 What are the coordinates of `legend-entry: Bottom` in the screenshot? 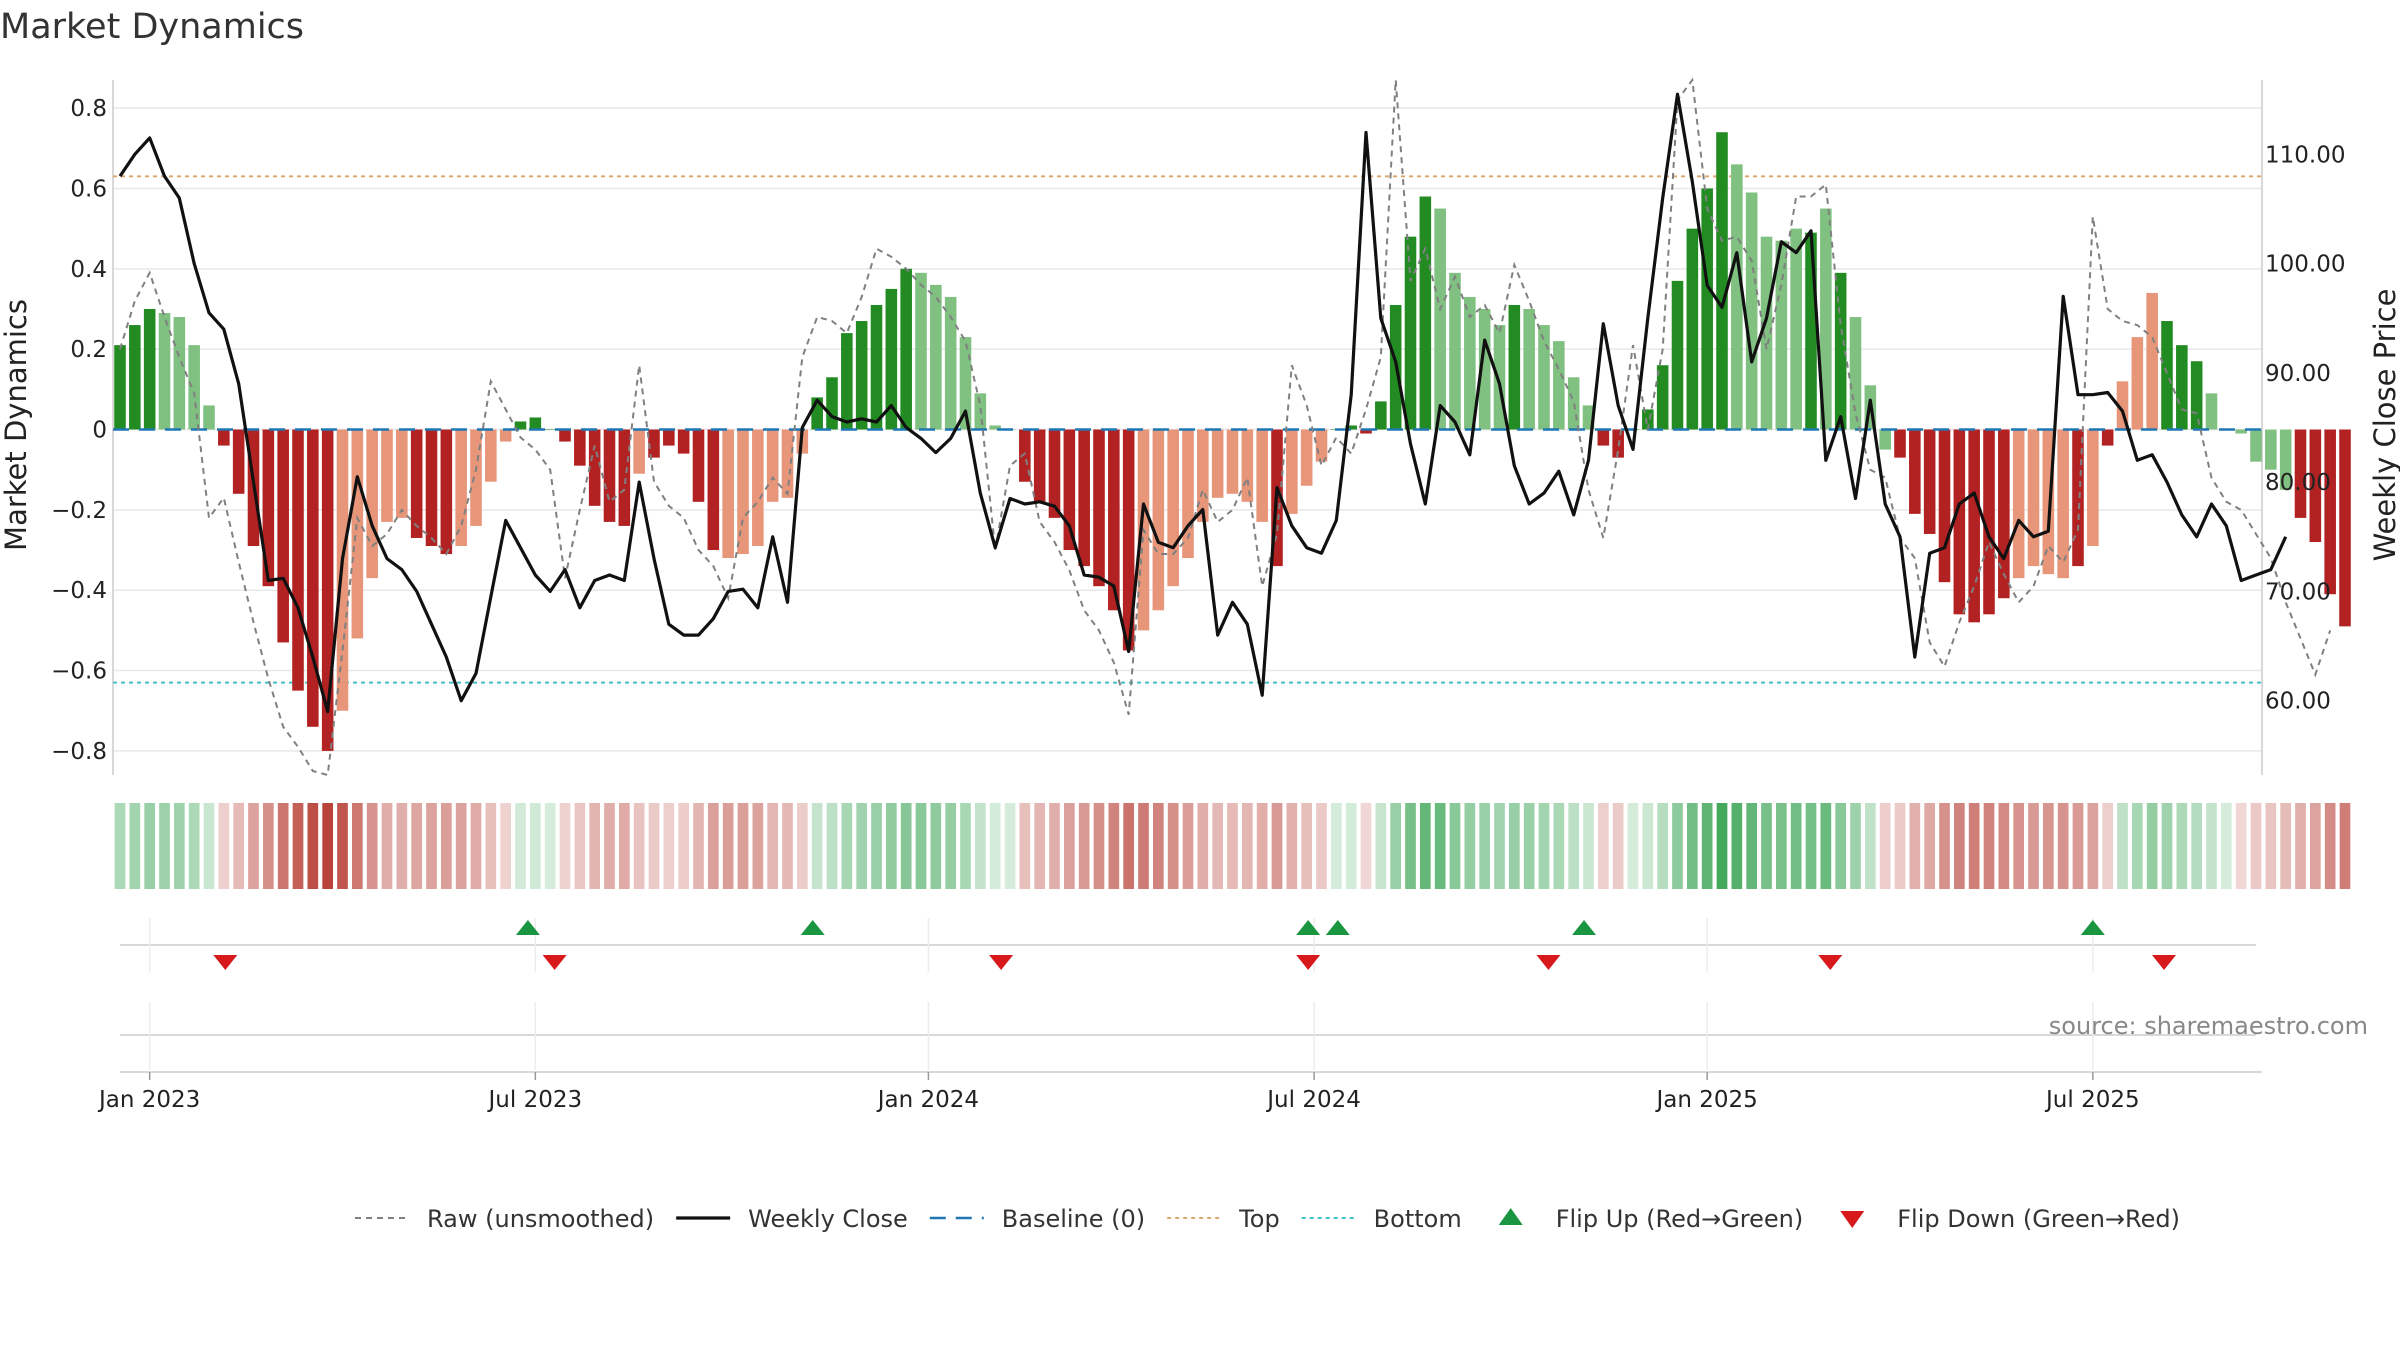 It's located at (1381, 1219).